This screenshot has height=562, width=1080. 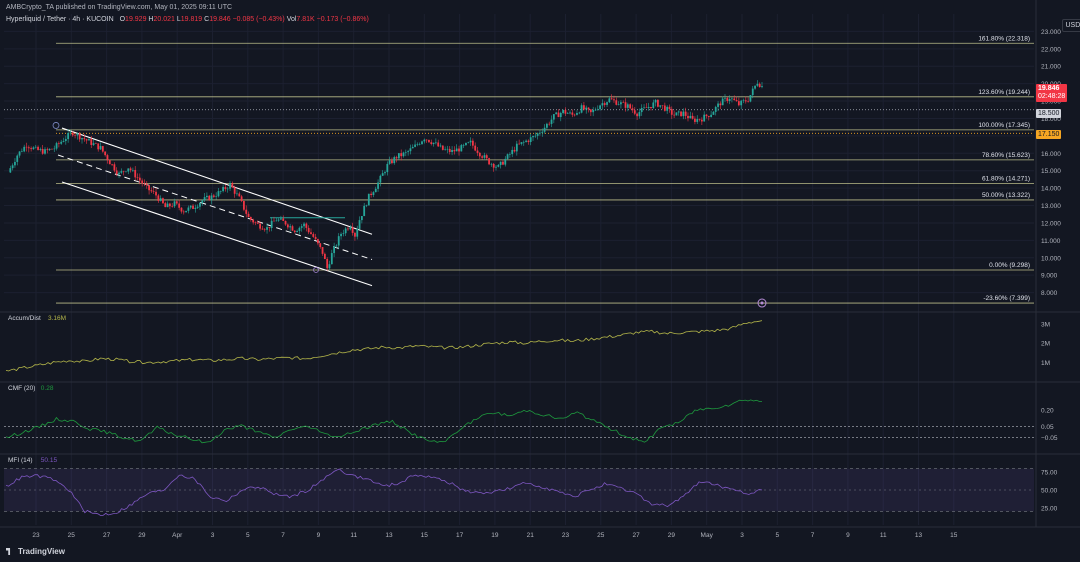 I want to click on x-tick-label: May, so click(x=707, y=535).